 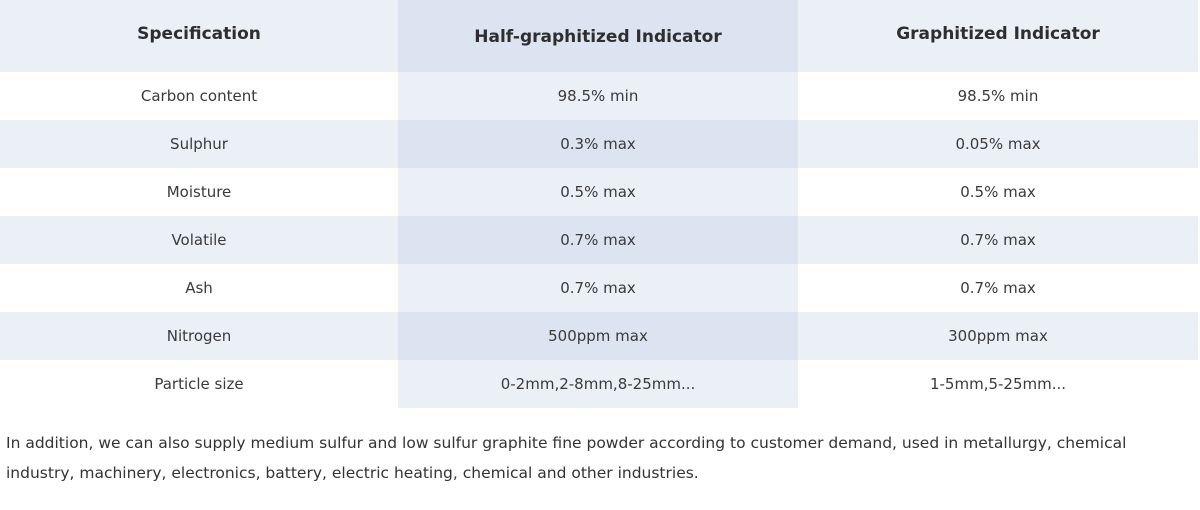 I want to click on row-label: Ash, so click(x=199, y=288).